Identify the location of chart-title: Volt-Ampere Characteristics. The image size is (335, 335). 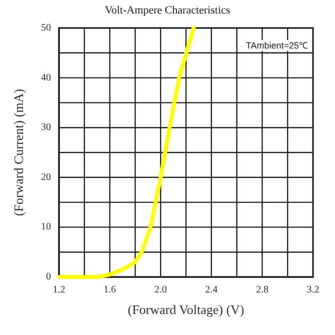
(167, 10).